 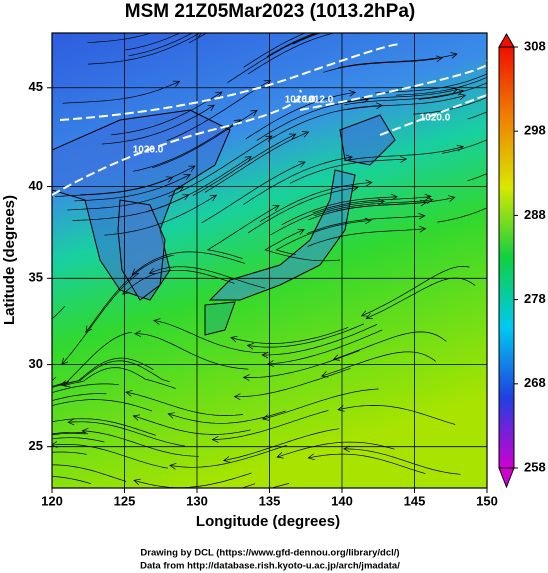 I want to click on isobar, so click(x=177, y=142).